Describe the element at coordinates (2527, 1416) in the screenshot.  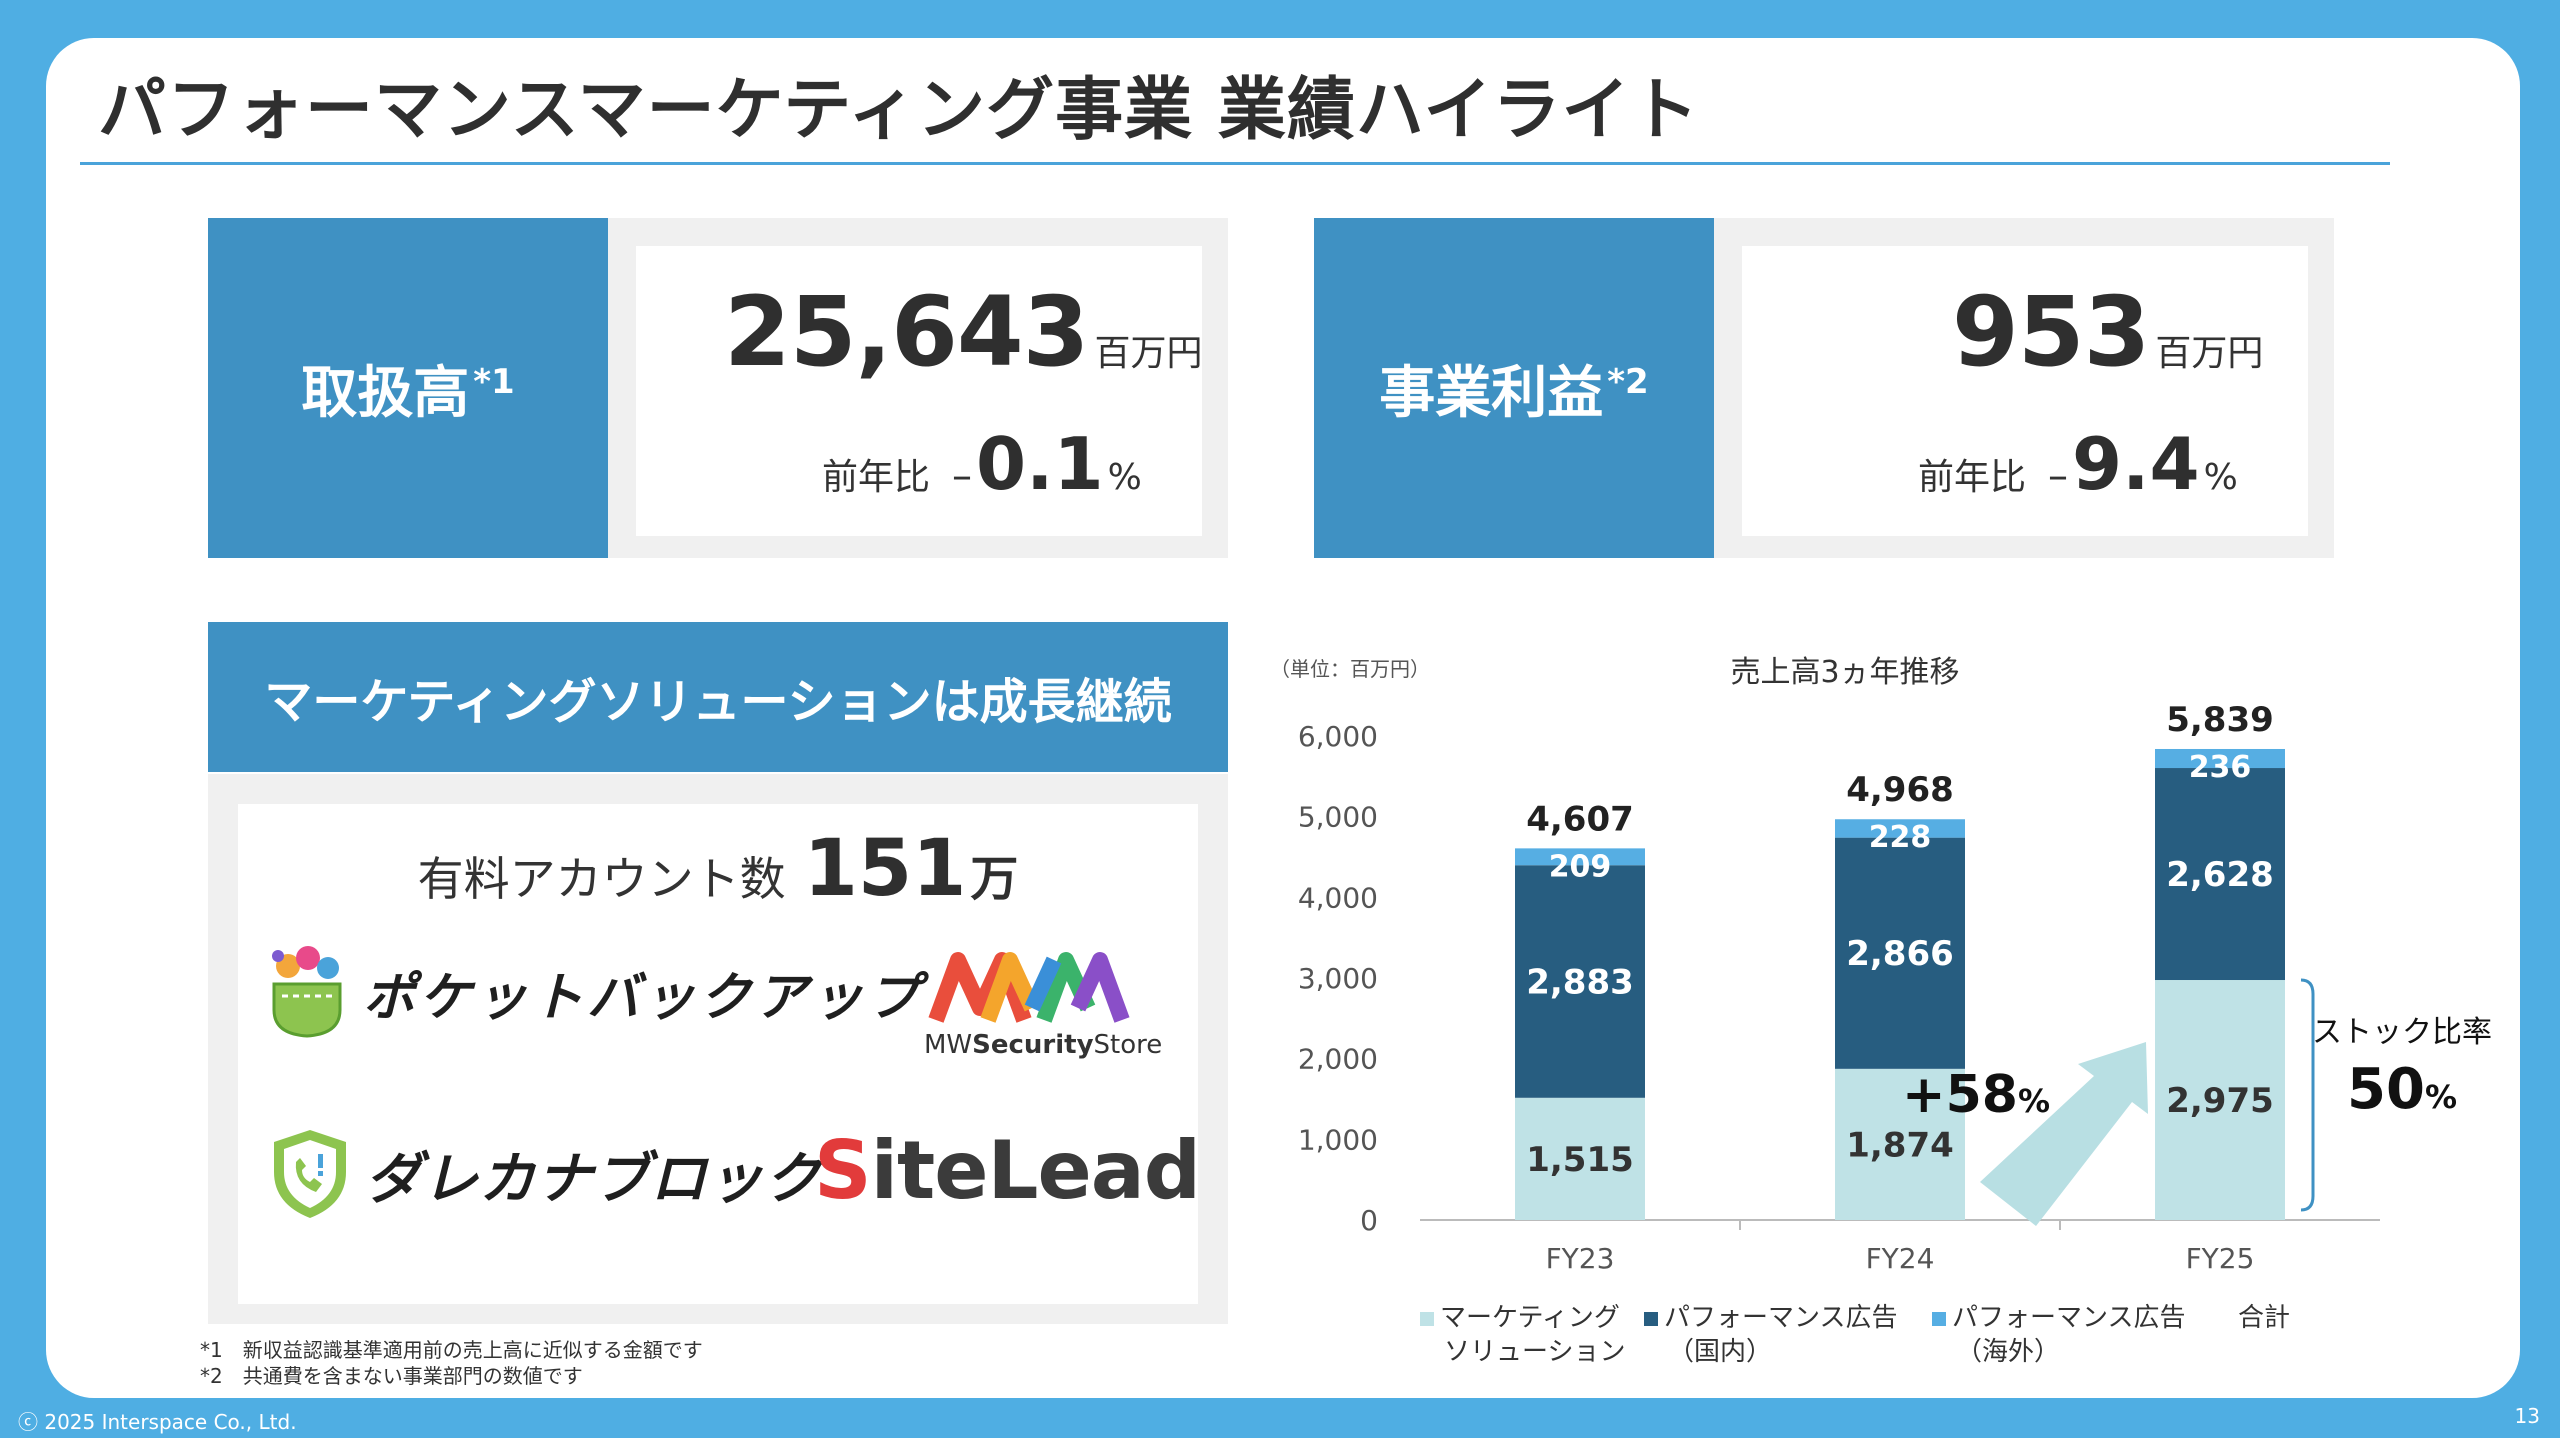
I see `page-number: 13` at that location.